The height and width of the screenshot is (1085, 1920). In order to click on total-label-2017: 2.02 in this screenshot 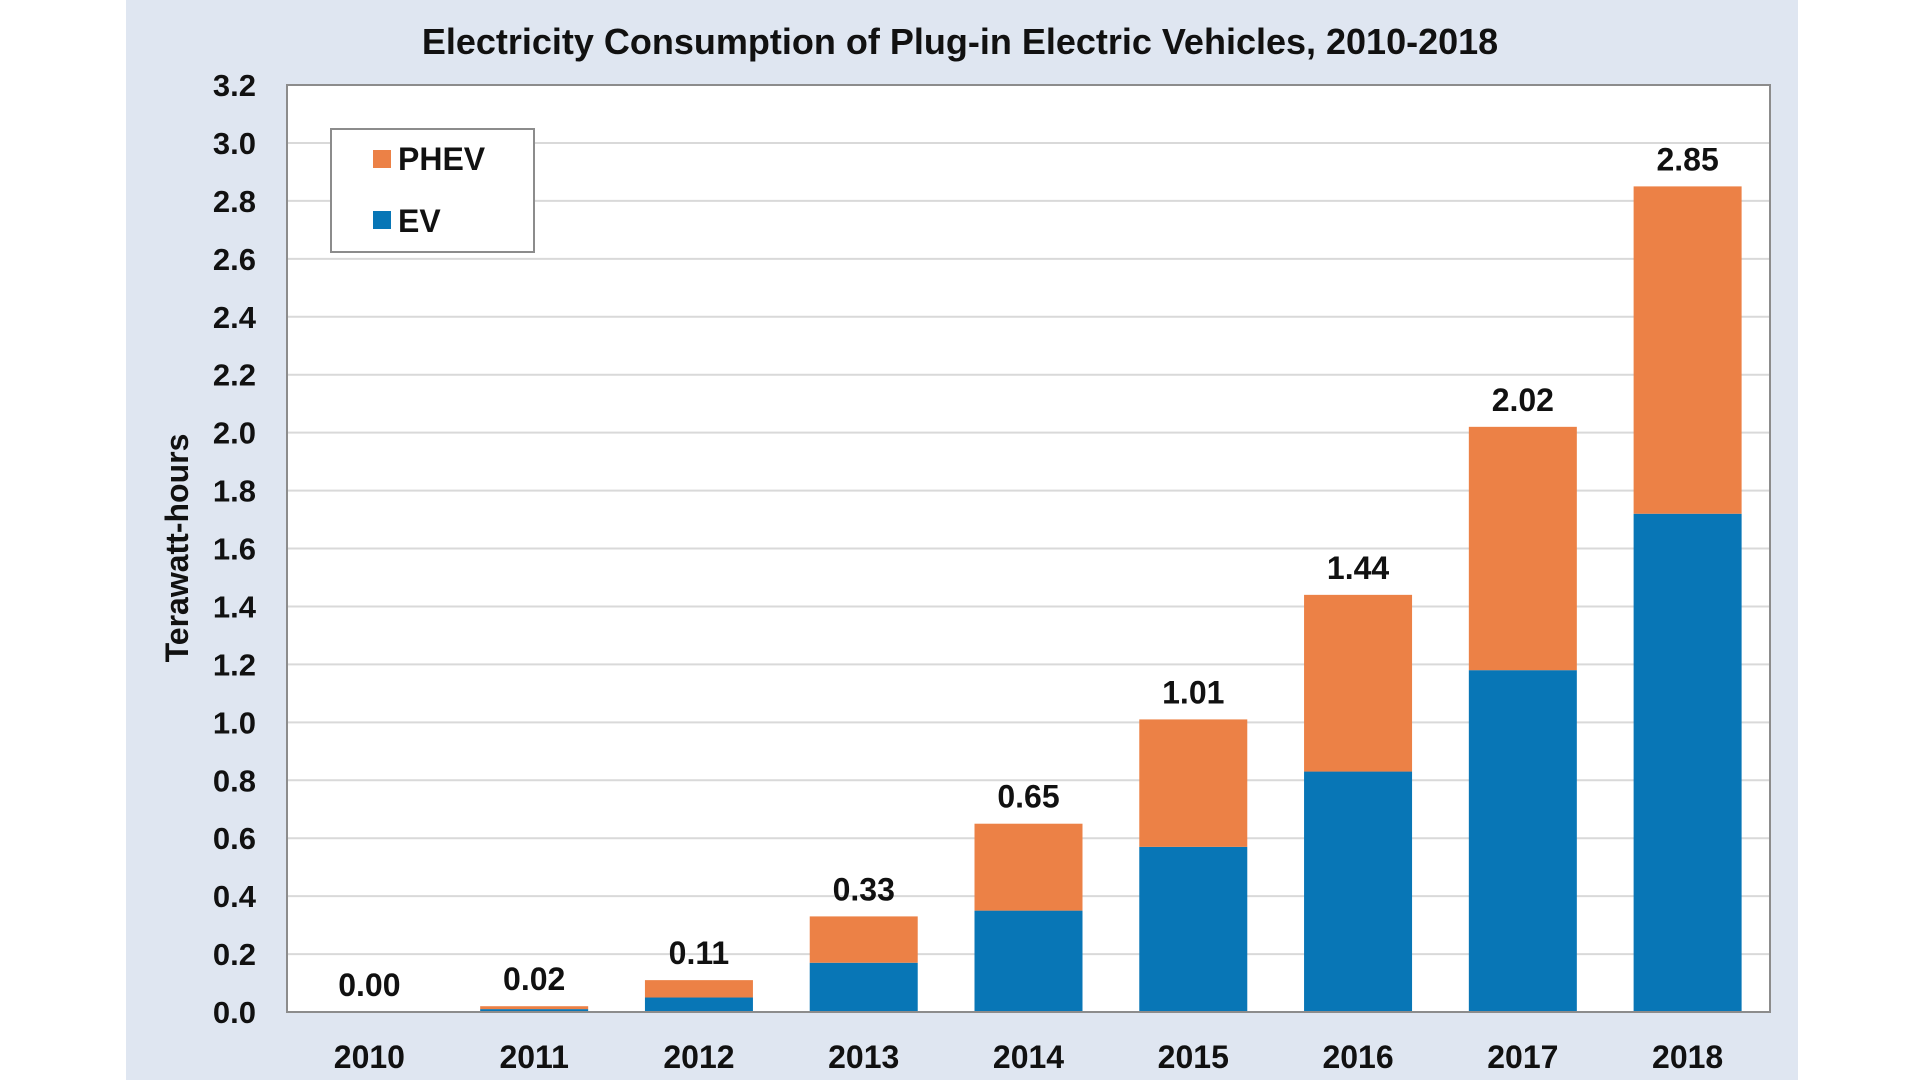, I will do `click(1523, 400)`.